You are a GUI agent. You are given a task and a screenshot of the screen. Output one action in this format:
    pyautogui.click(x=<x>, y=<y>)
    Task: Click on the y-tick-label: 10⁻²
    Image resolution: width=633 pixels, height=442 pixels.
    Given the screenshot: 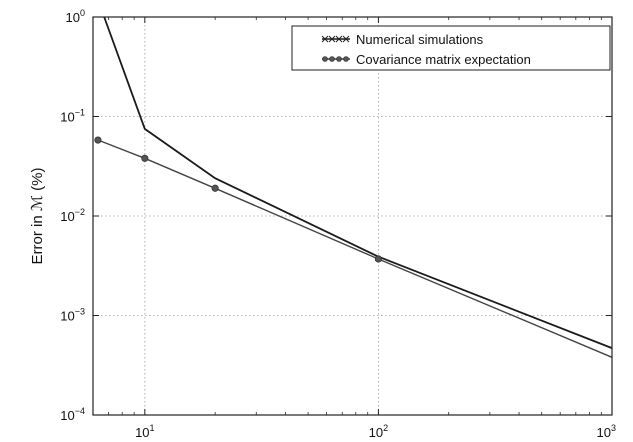 What is the action you would take?
    pyautogui.click(x=72, y=215)
    